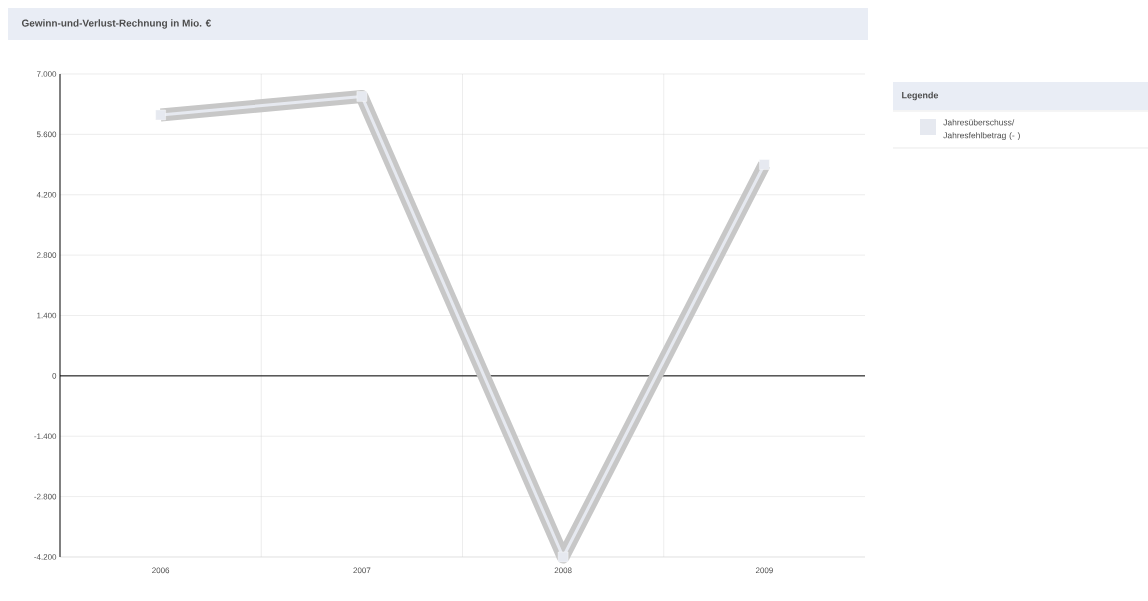 This screenshot has width=1148, height=601. What do you see at coordinates (116, 24) in the screenshot?
I see `chart-title: Gewinn-und-Verlust-Rechnung in Mio. €` at bounding box center [116, 24].